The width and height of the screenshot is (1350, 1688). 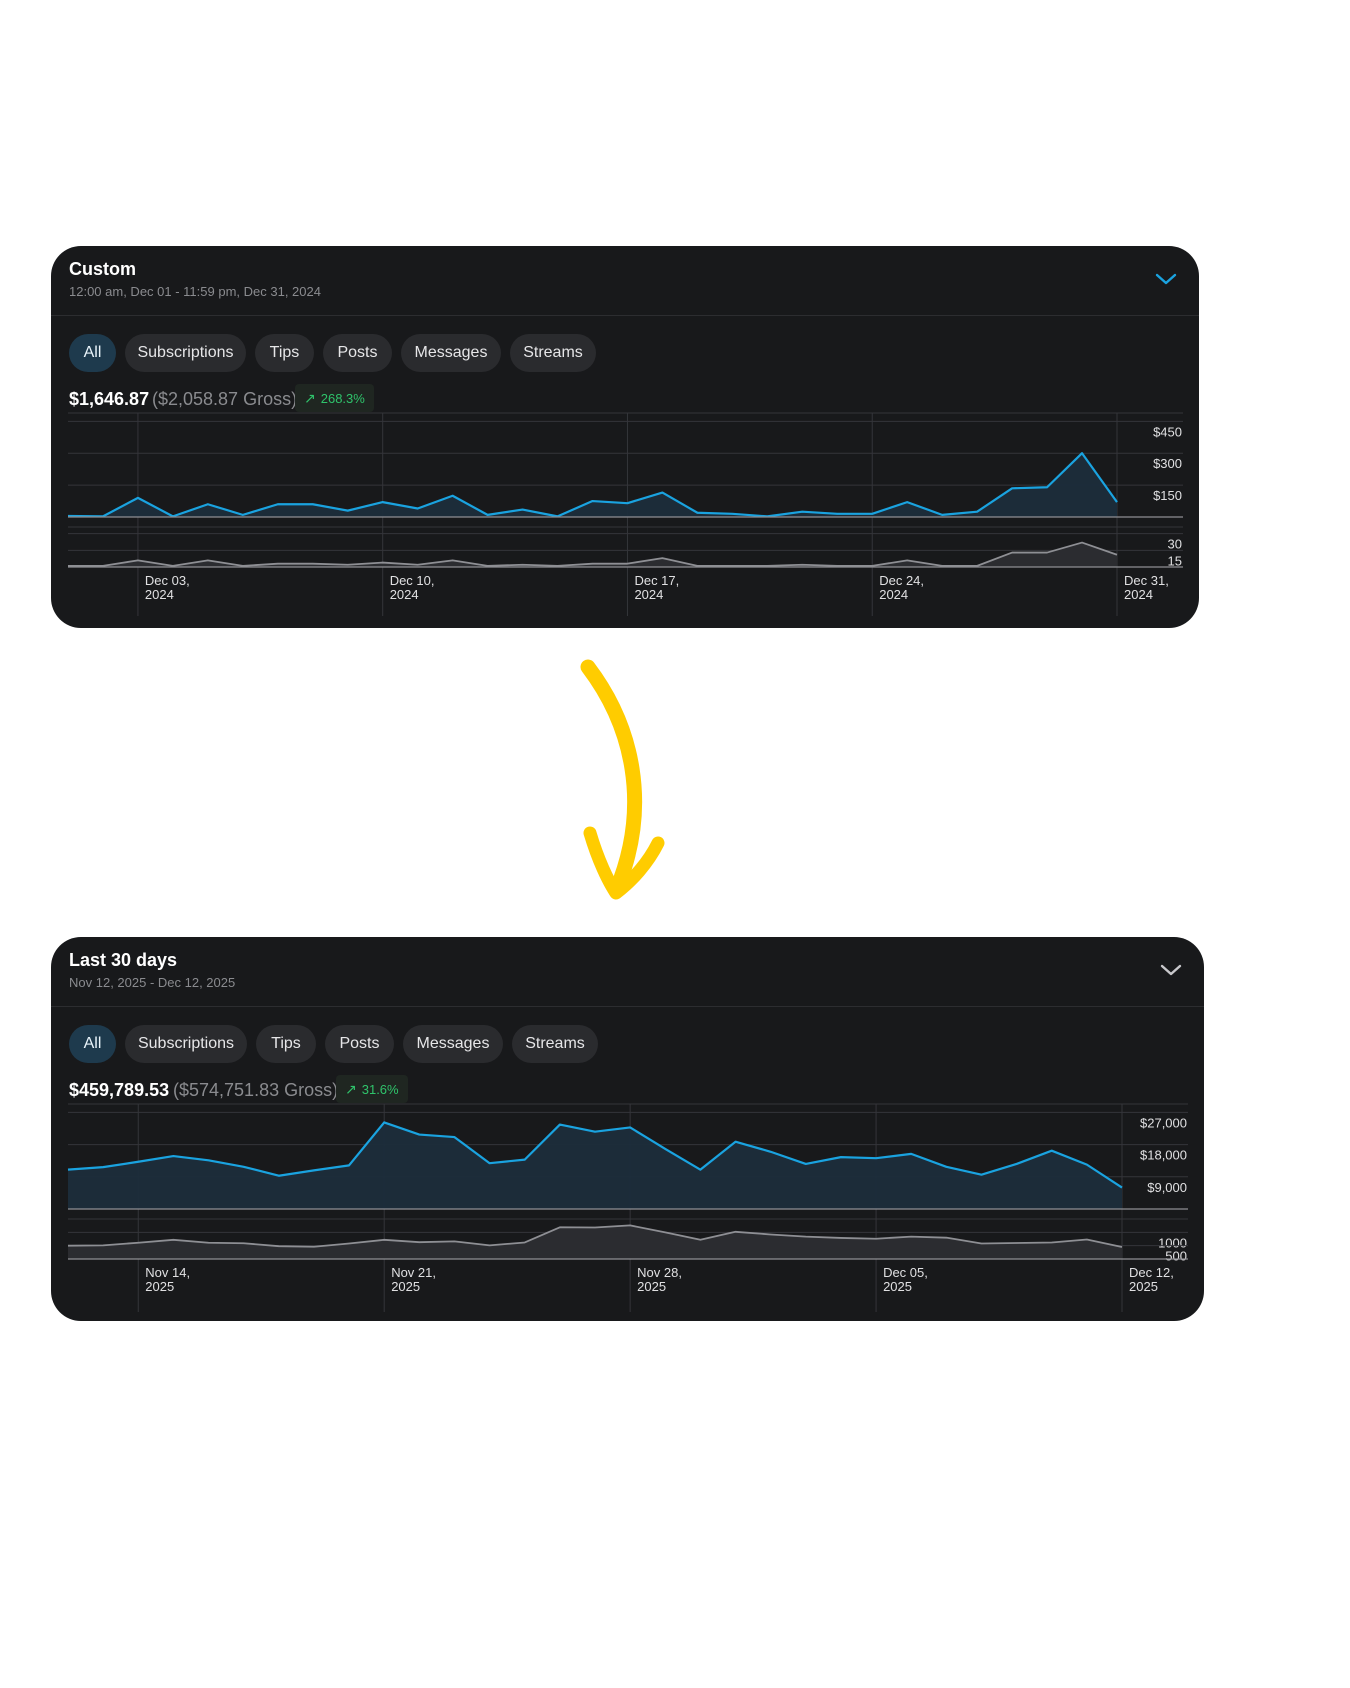 What do you see at coordinates (1172, 1242) in the screenshot?
I see `y-tick-label: 1000` at bounding box center [1172, 1242].